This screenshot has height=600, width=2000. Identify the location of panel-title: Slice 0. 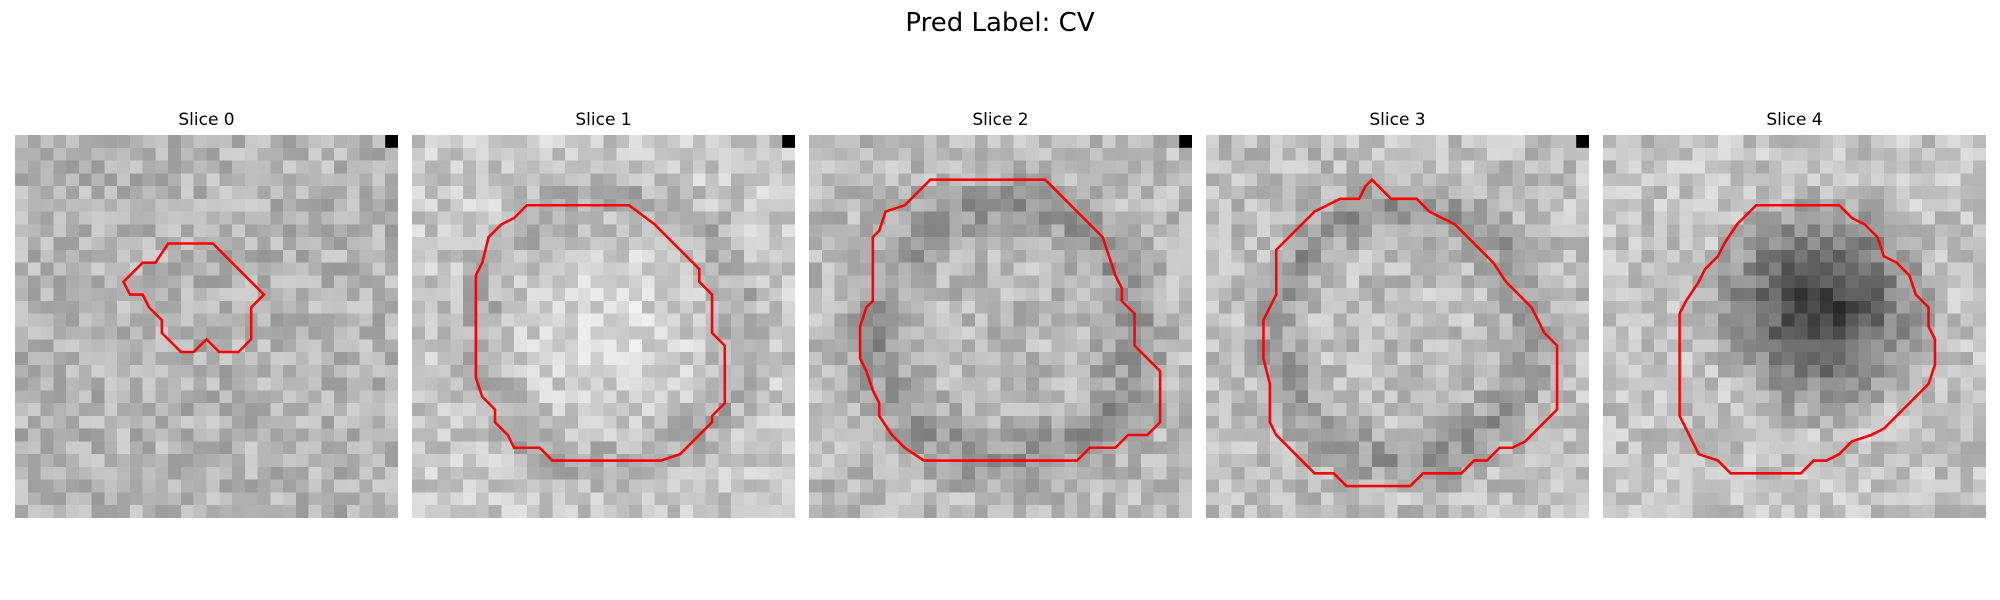
(206, 120).